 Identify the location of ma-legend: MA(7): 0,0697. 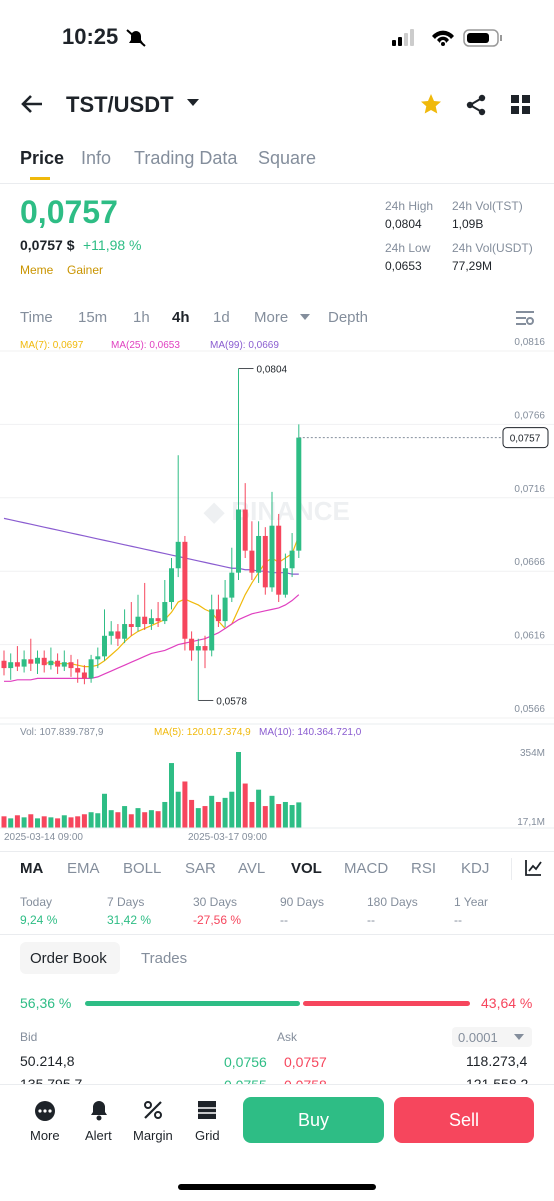
(52, 345).